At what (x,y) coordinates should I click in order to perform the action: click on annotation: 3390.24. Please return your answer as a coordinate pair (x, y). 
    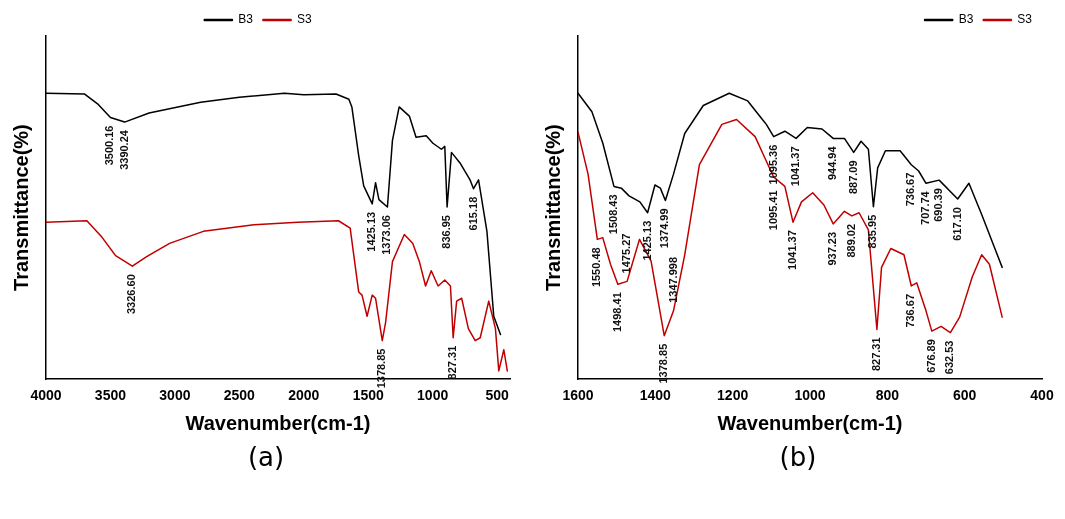
    Looking at the image, I should click on (123, 149).